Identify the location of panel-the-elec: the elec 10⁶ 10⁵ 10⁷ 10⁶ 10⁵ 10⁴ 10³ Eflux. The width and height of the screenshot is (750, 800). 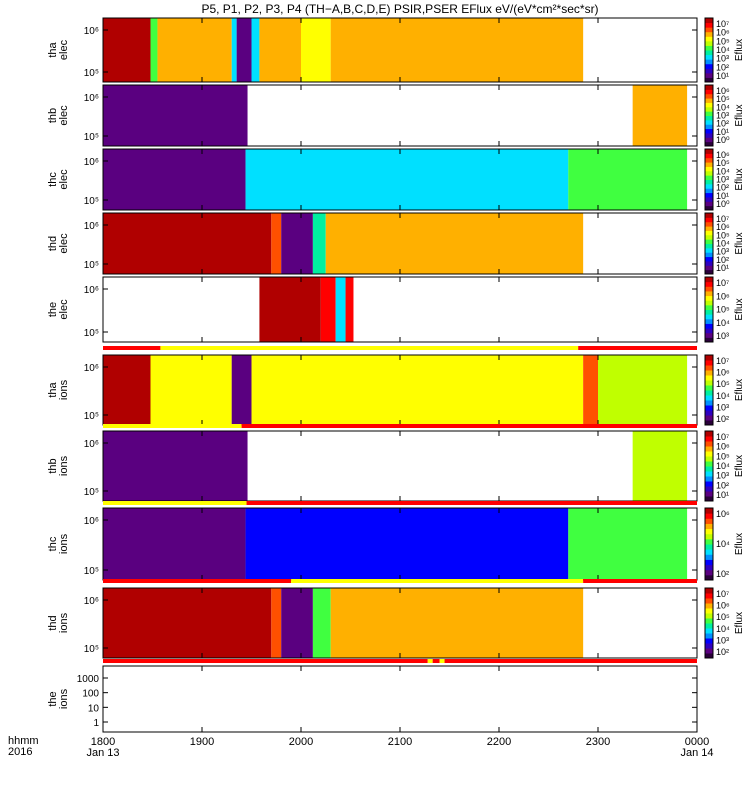
(396, 309).